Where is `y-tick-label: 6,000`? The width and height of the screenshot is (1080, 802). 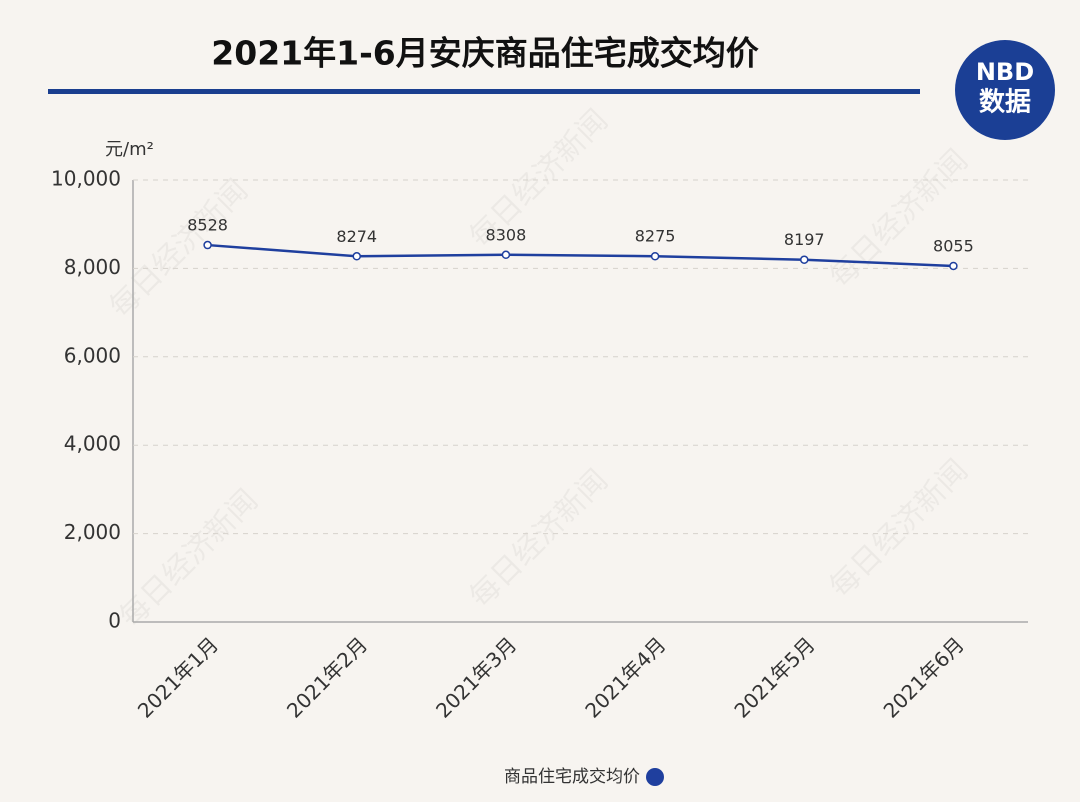 y-tick-label: 6,000 is located at coordinates (92, 355).